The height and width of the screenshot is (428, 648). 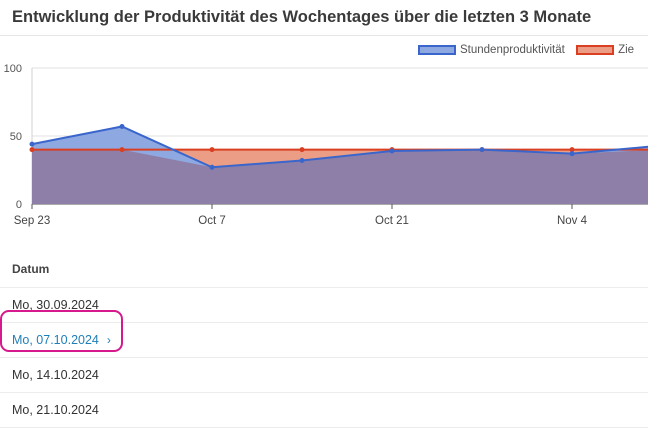 What do you see at coordinates (13, 69) in the screenshot?
I see `y-tick-label-100: 100` at bounding box center [13, 69].